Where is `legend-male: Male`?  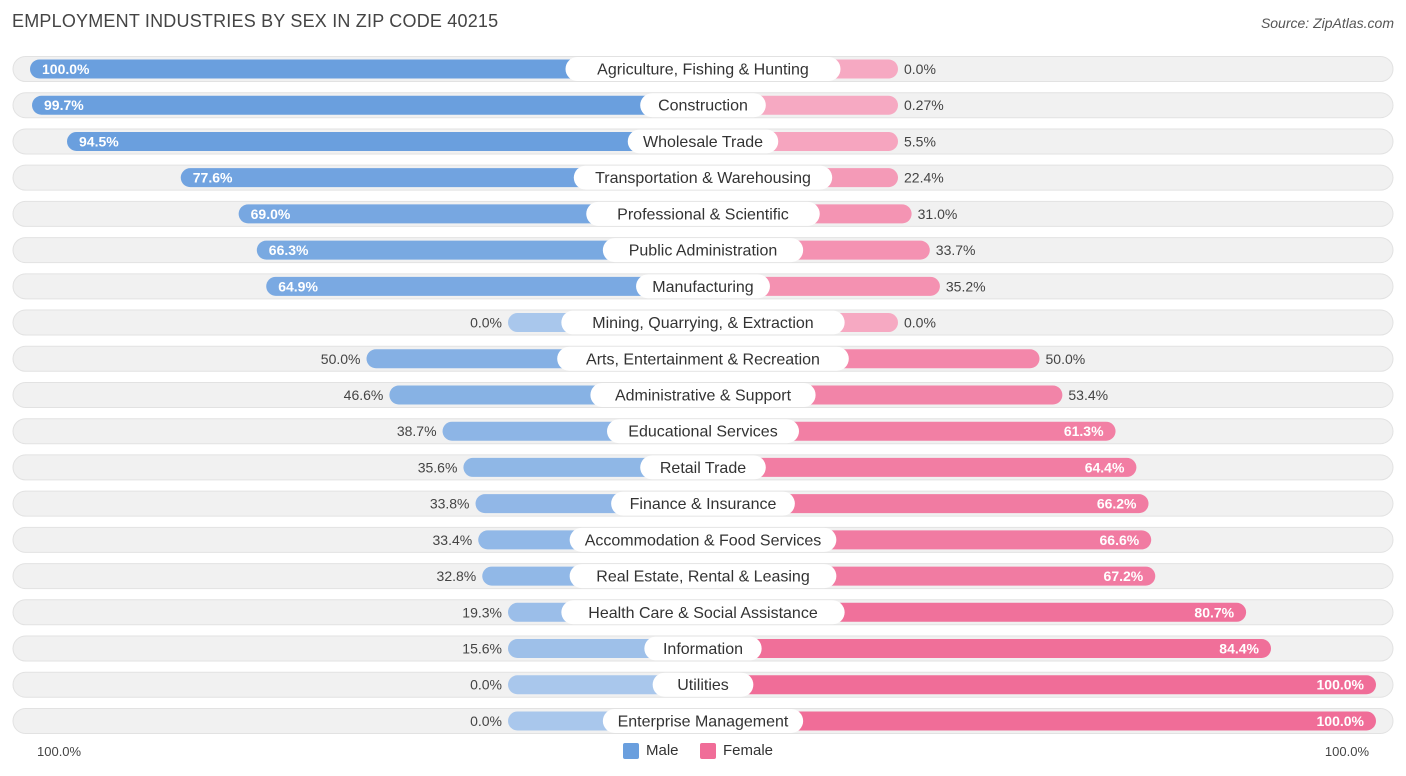 legend-male: Male is located at coordinates (651, 750).